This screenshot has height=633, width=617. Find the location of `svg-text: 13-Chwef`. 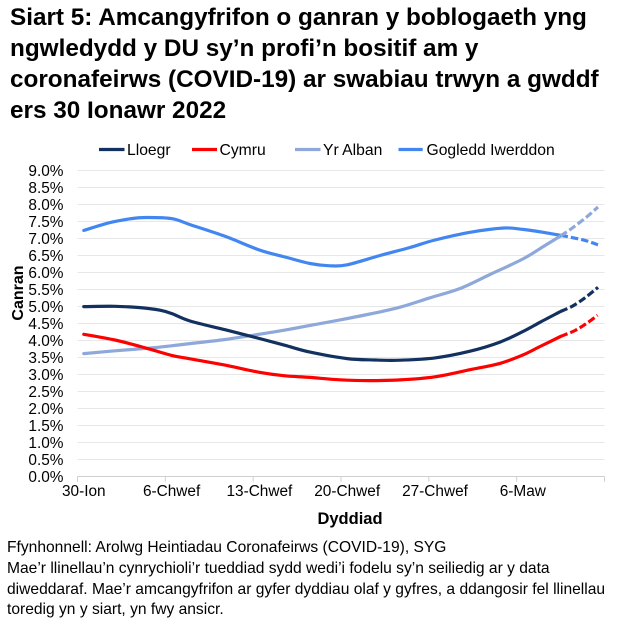

svg-text: 13-Chwef is located at coordinates (259, 491).